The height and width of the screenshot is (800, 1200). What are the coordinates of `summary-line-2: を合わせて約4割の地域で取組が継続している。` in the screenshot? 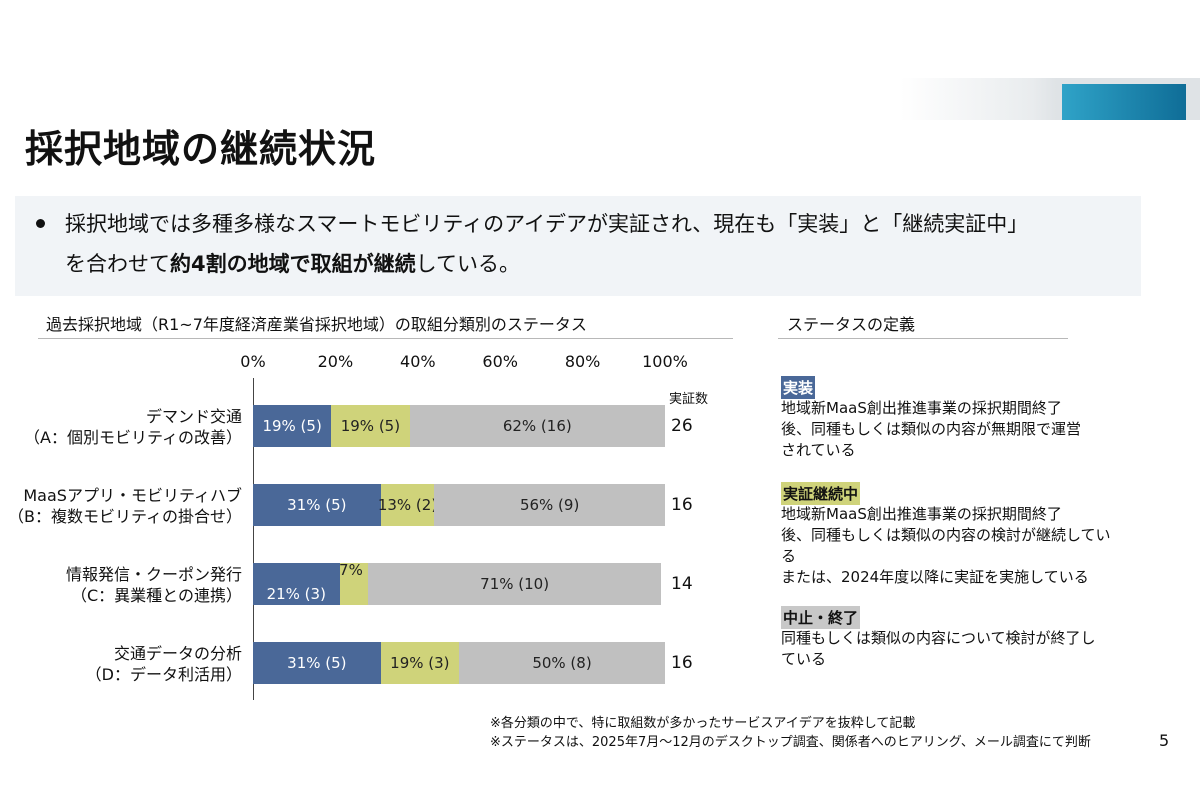 It's located at (292, 264).